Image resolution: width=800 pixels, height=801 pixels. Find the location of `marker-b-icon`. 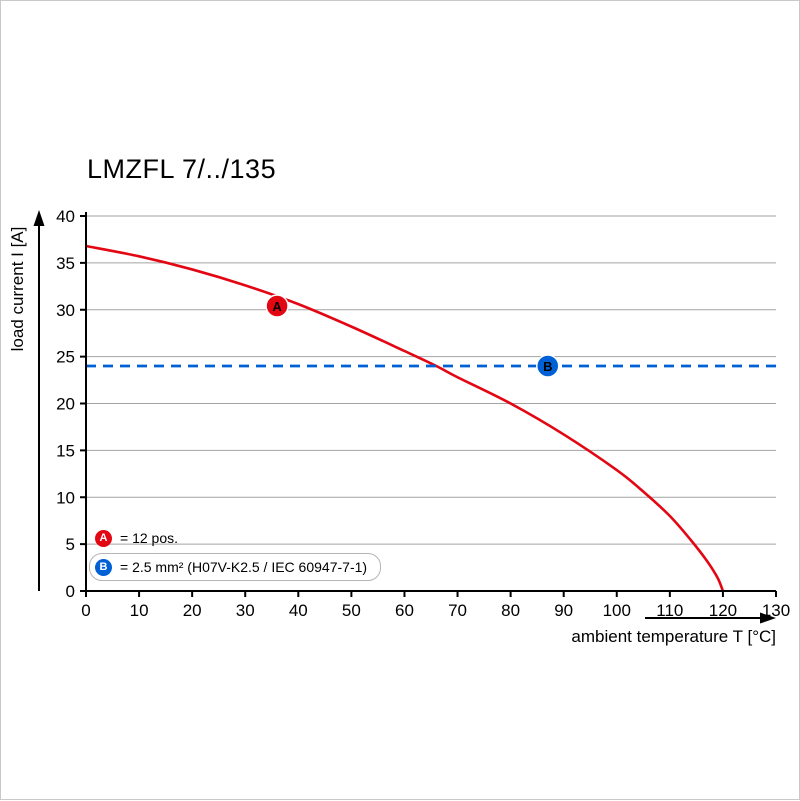

marker-b-icon is located at coordinates (548, 366).